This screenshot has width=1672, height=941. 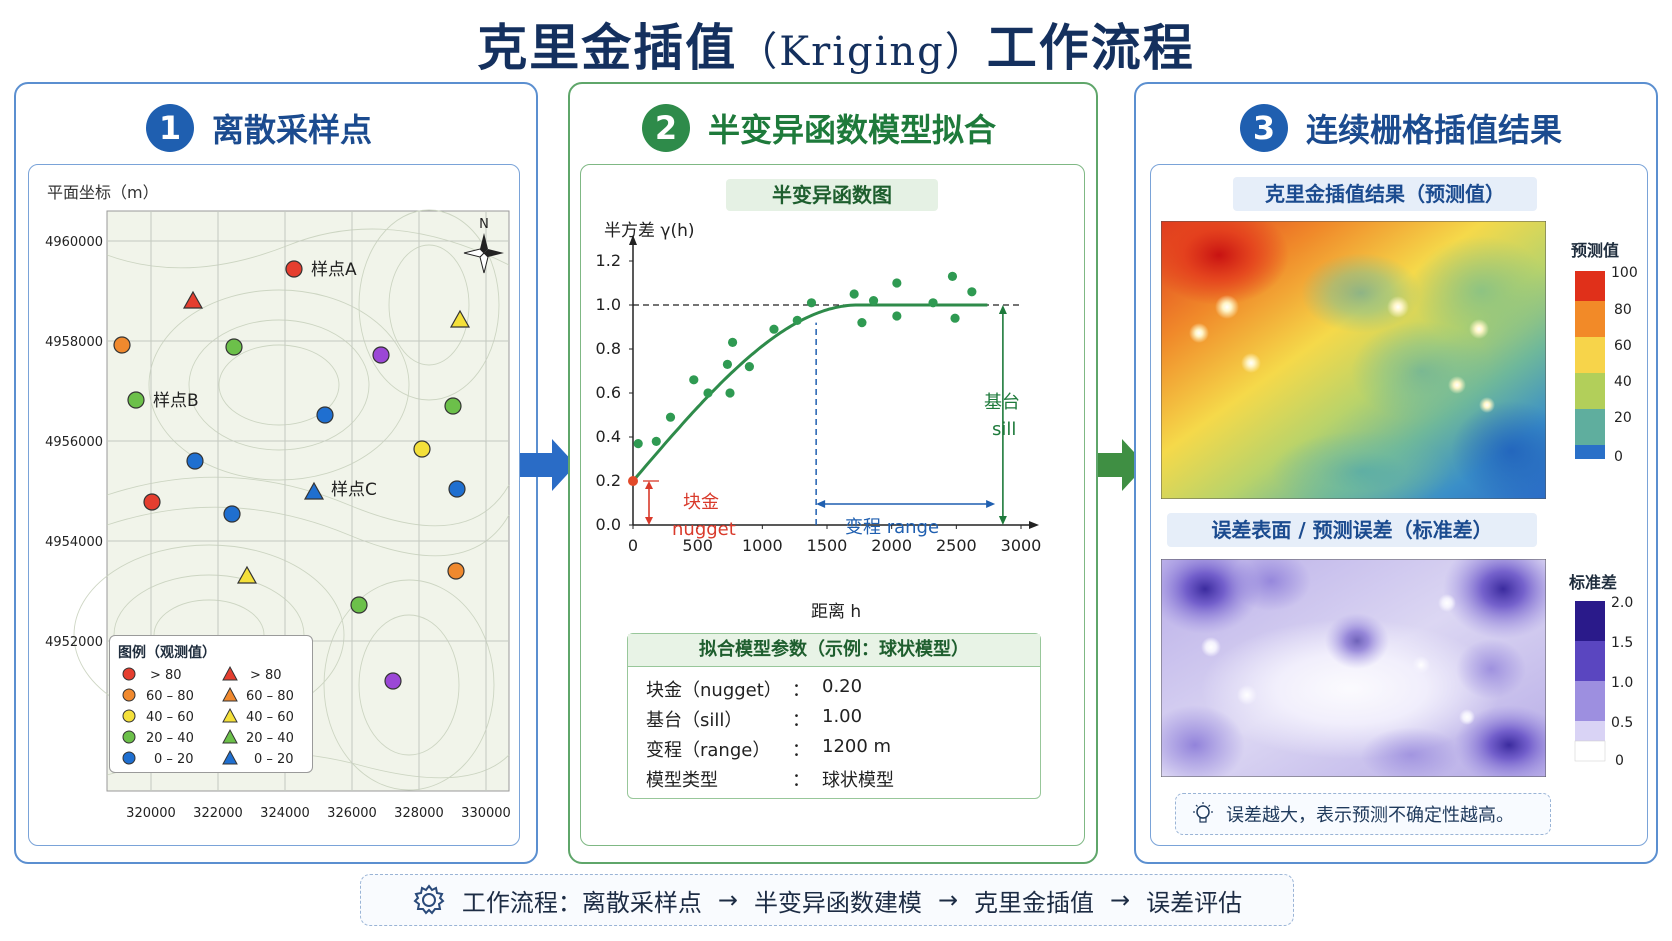 I want to click on pred-scale-tick: 0, so click(x=1618, y=457).